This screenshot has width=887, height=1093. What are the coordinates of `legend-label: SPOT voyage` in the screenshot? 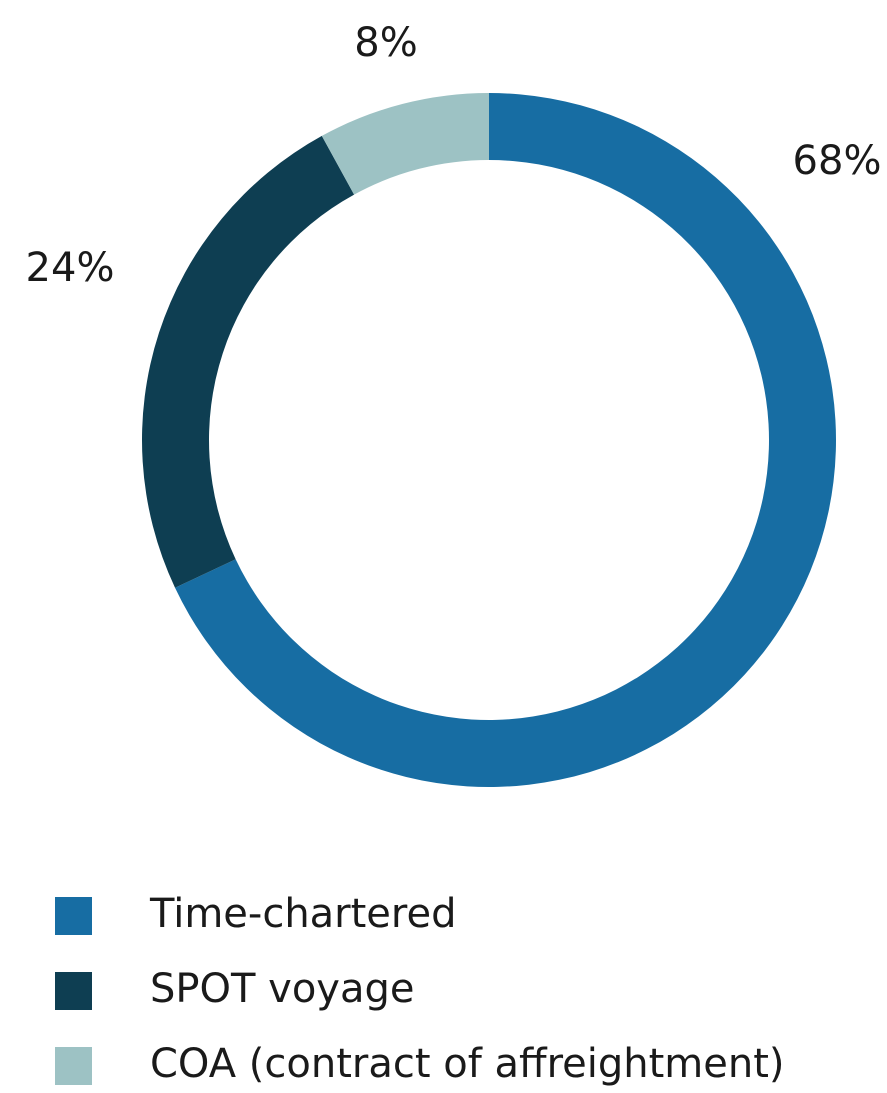 It's located at (282, 989).